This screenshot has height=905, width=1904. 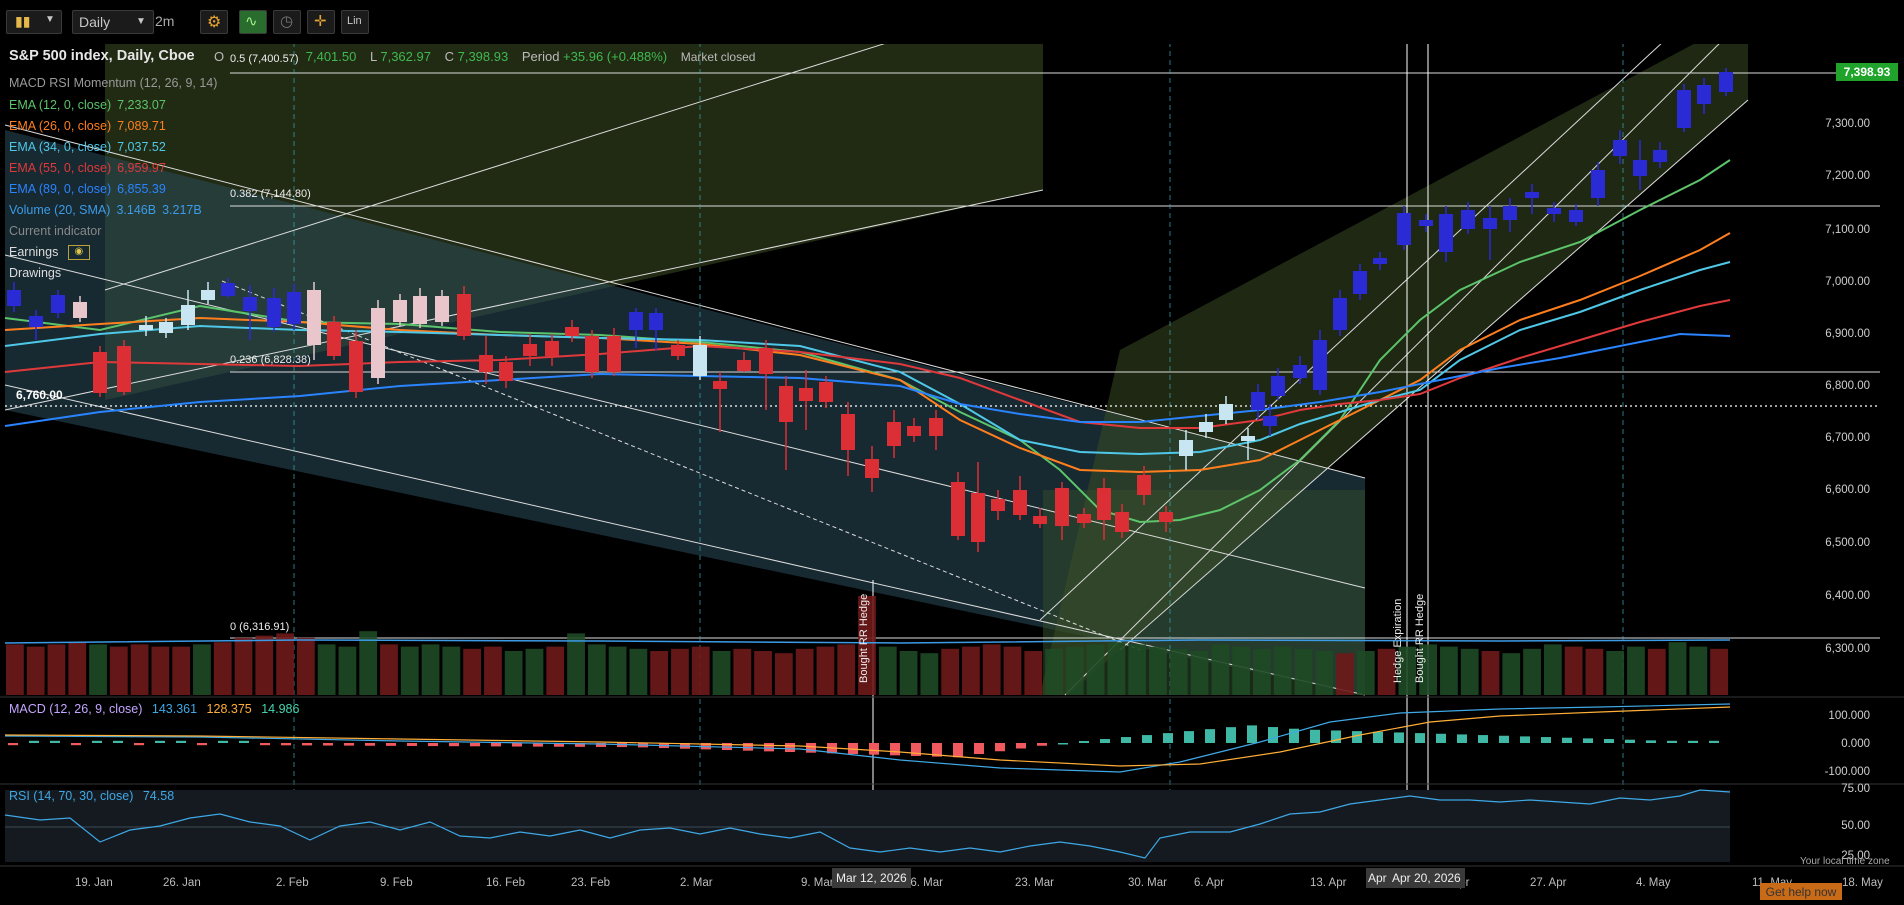 I want to click on legend-earnings: Earnings ◉, so click(x=49, y=253).